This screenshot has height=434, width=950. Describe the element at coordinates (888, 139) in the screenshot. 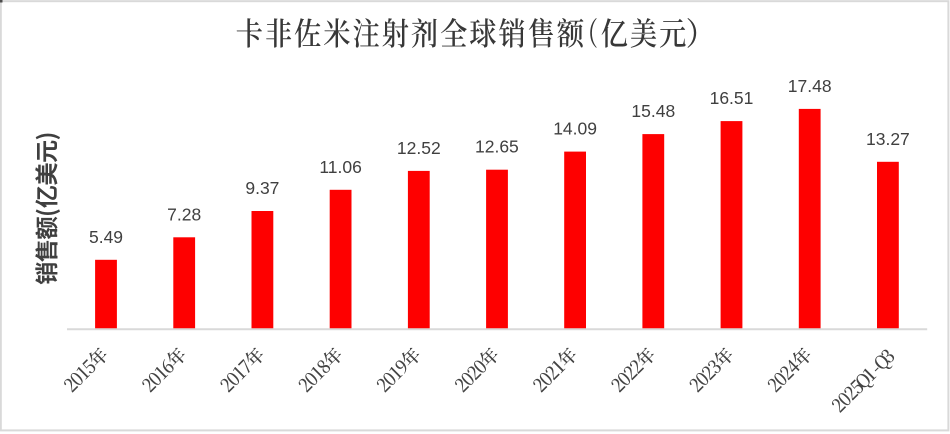

I see `svg-text: 13.27` at that location.